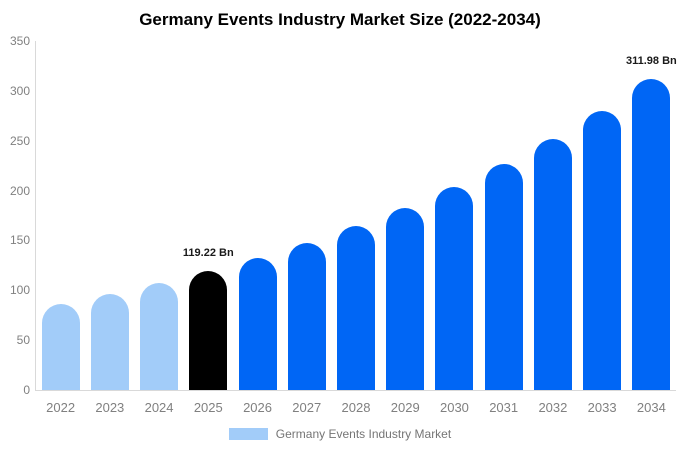  I want to click on bar-2030, so click(454, 288).